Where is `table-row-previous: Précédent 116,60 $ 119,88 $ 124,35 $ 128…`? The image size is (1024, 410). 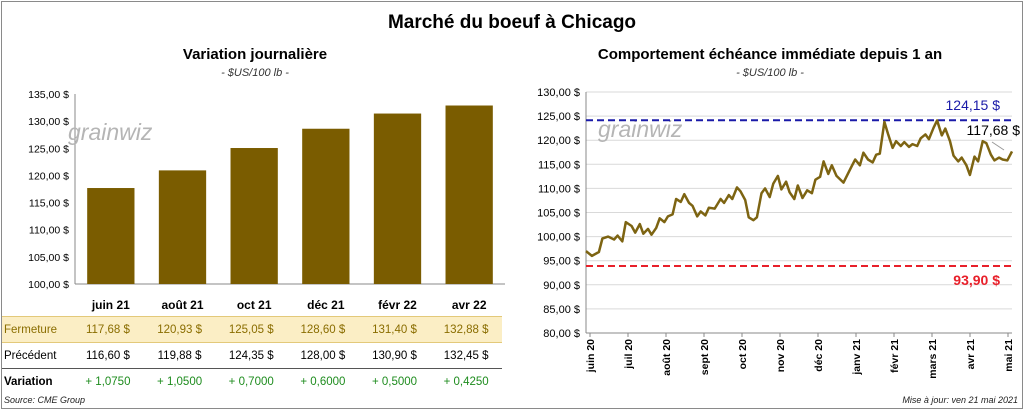
table-row-previous: Précédent 116,60 $ 119,88 $ 124,35 $ 128… is located at coordinates (252, 355).